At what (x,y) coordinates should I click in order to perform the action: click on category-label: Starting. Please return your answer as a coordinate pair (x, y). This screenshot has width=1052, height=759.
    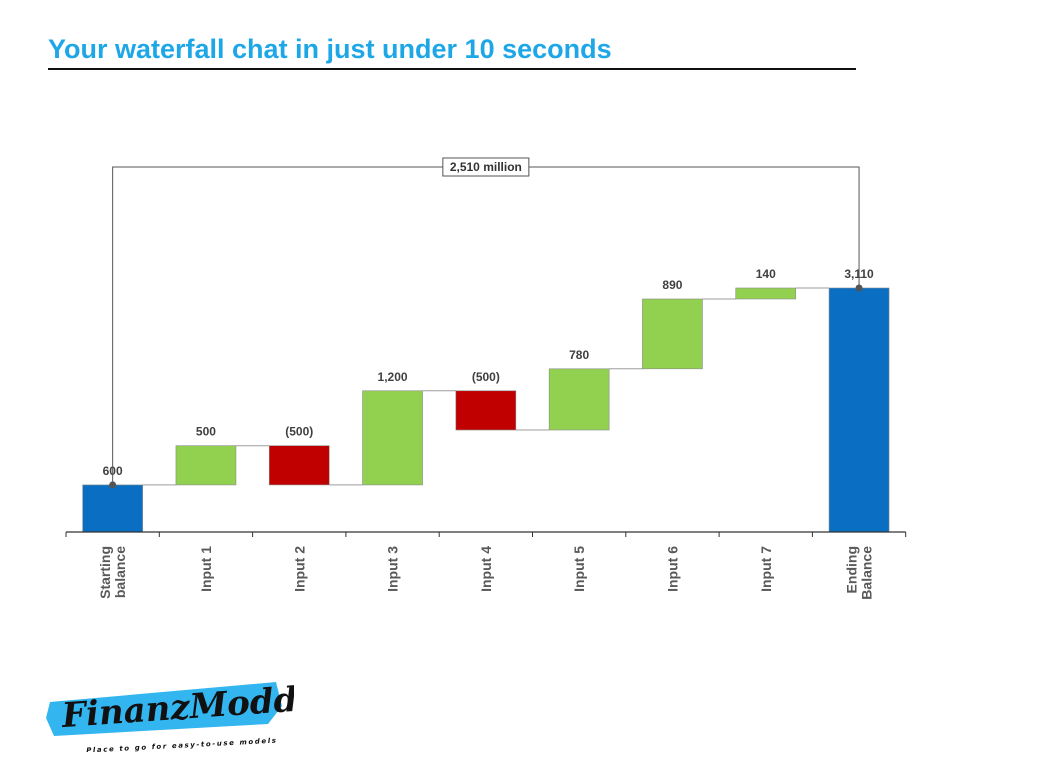
    Looking at the image, I should click on (105, 572).